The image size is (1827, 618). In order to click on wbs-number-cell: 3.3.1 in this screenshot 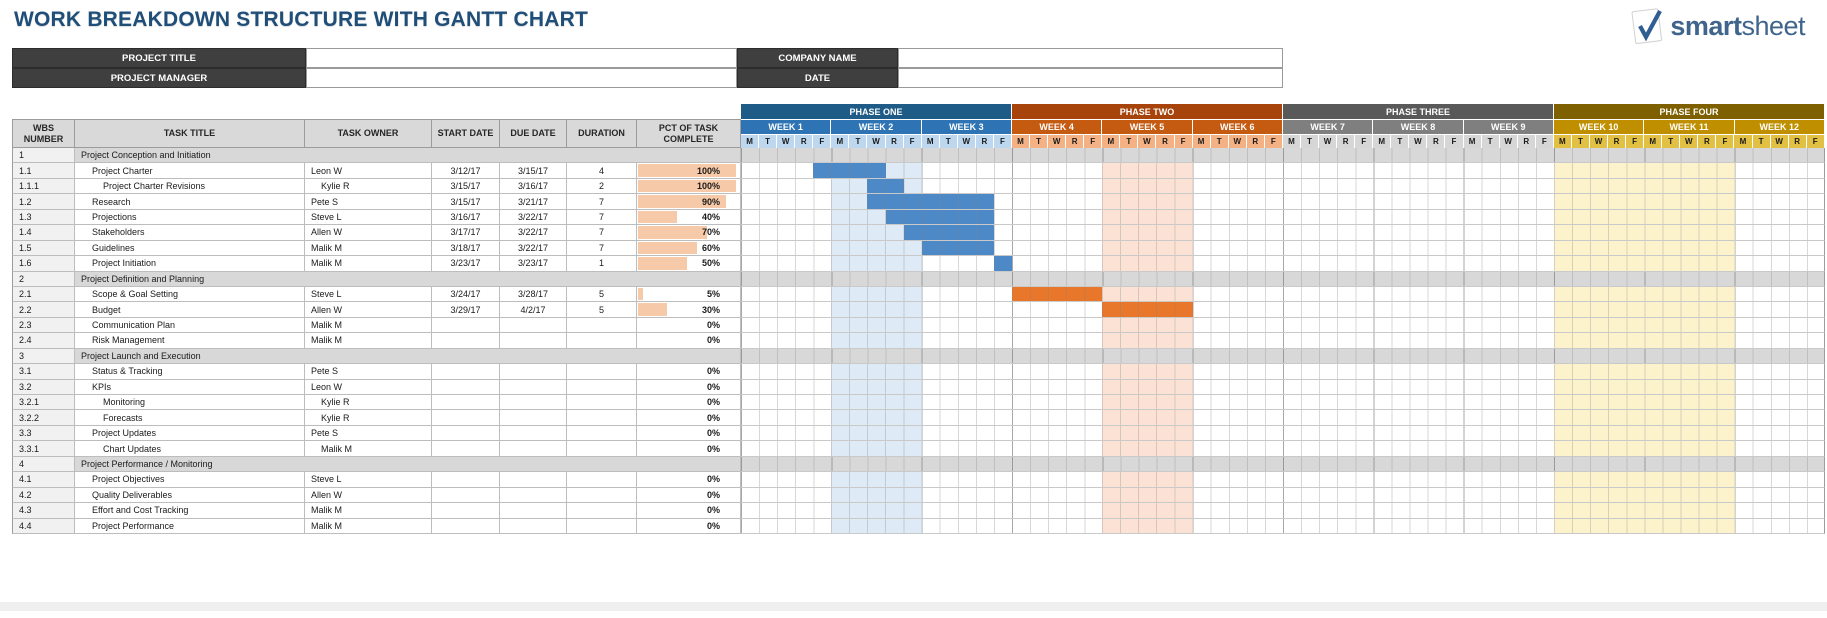, I will do `click(43, 449)`.